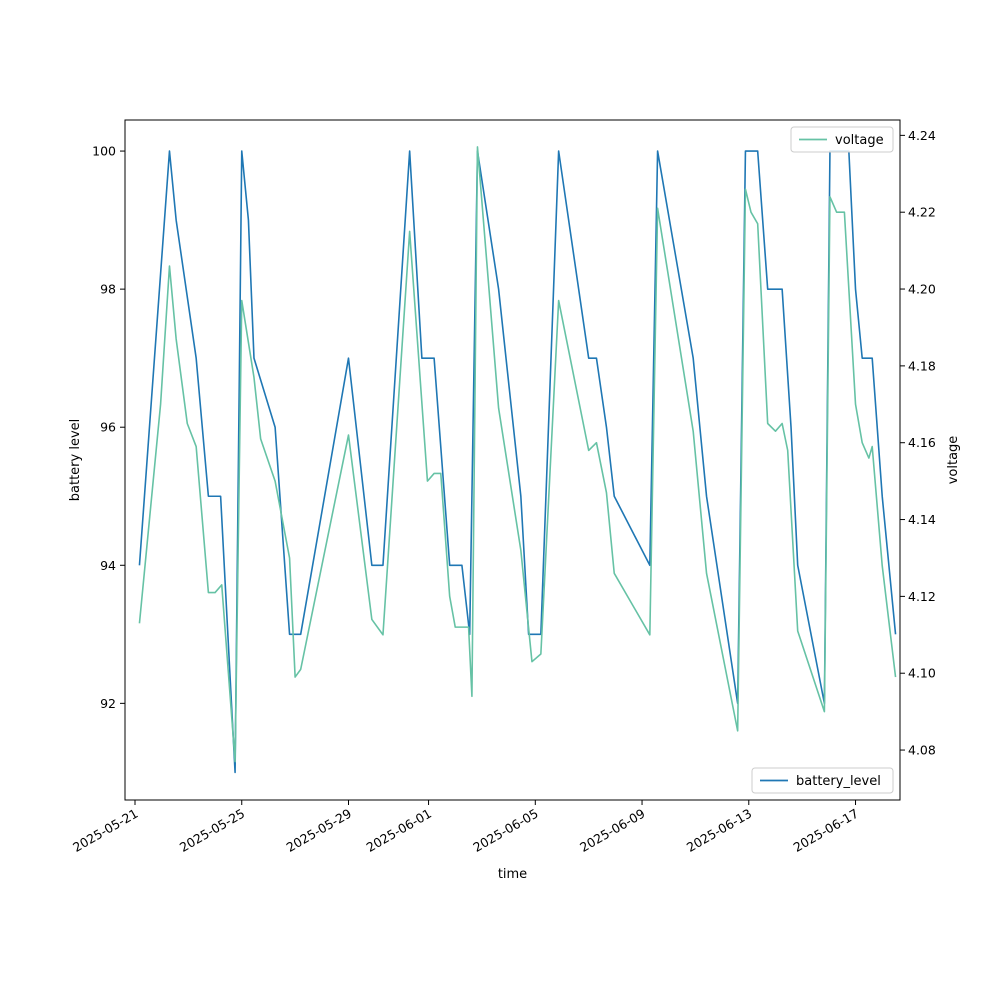  I want to click on x-tick-label: 2025-06-13, so click(719, 830).